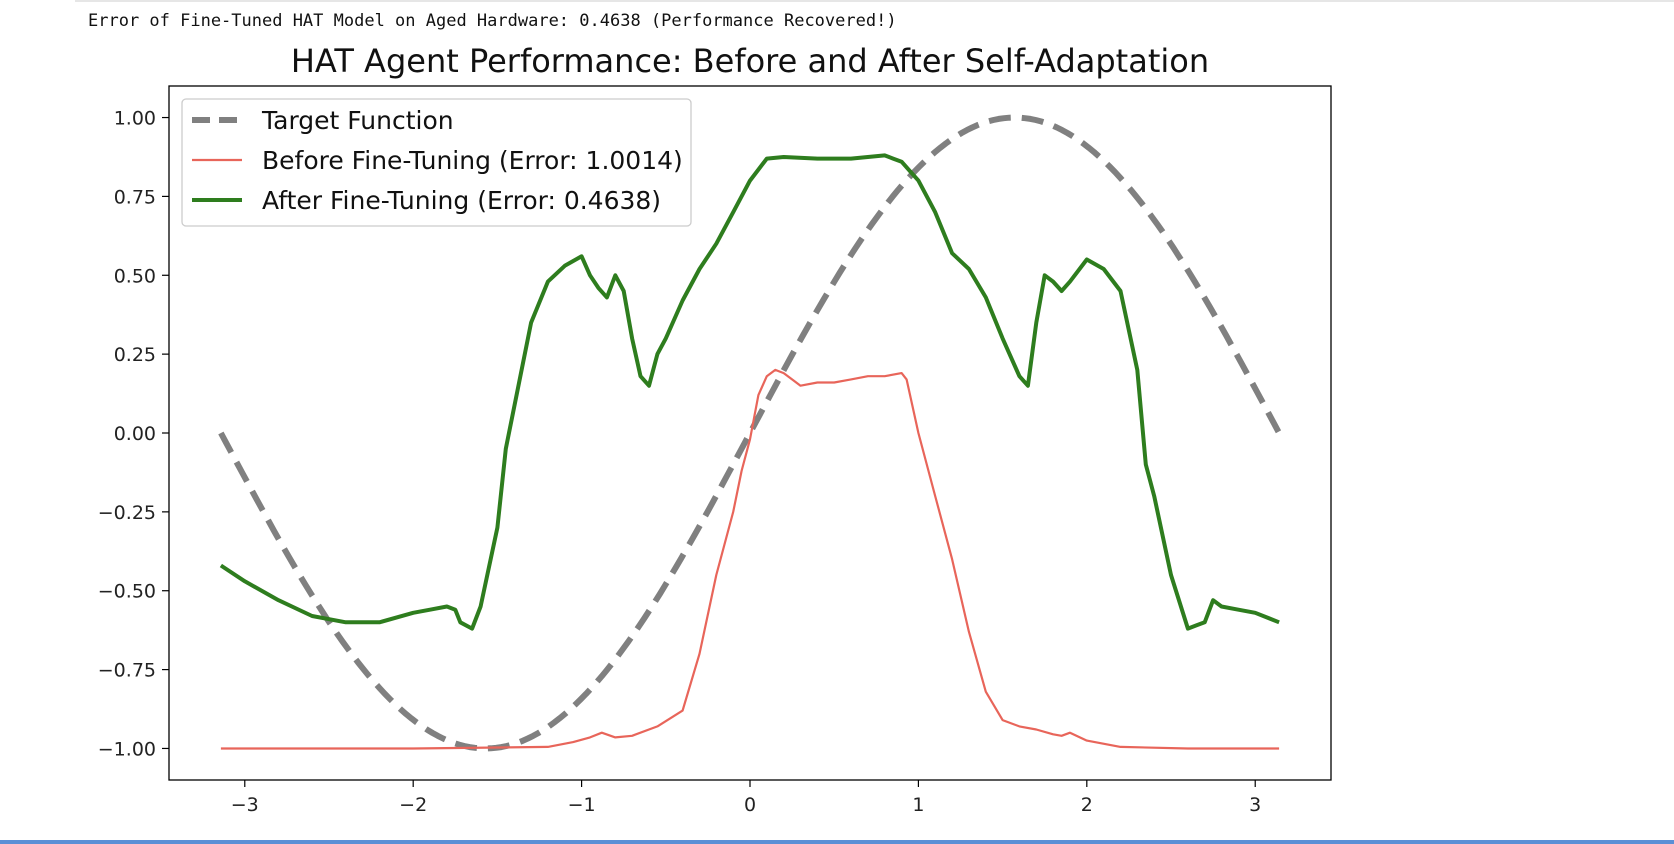  I want to click on x-tick-label: 0, so click(750, 805).